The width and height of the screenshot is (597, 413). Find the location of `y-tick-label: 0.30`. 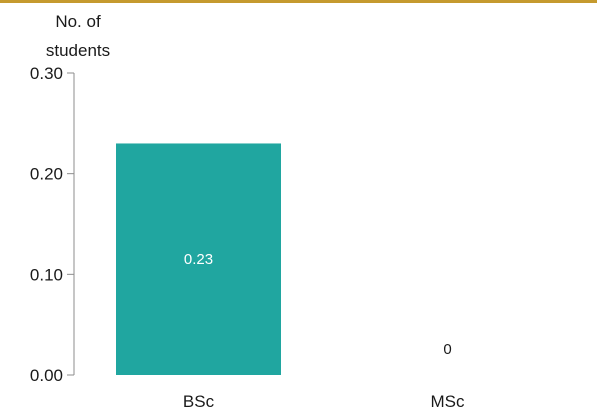

y-tick-label: 0.30 is located at coordinates (46, 73).